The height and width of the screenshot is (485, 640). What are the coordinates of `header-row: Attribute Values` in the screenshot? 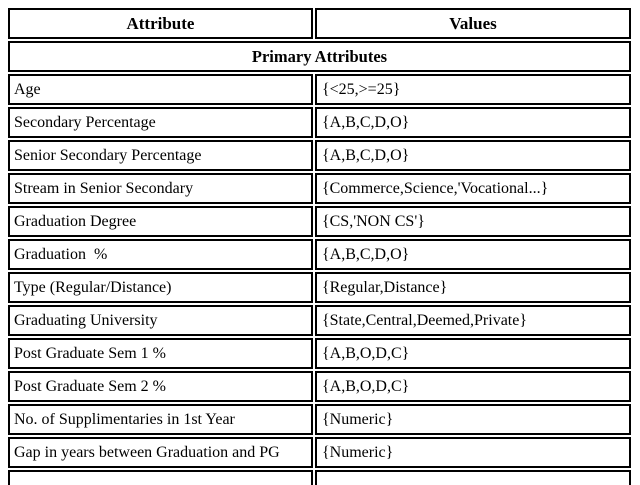 It's located at (319, 23).